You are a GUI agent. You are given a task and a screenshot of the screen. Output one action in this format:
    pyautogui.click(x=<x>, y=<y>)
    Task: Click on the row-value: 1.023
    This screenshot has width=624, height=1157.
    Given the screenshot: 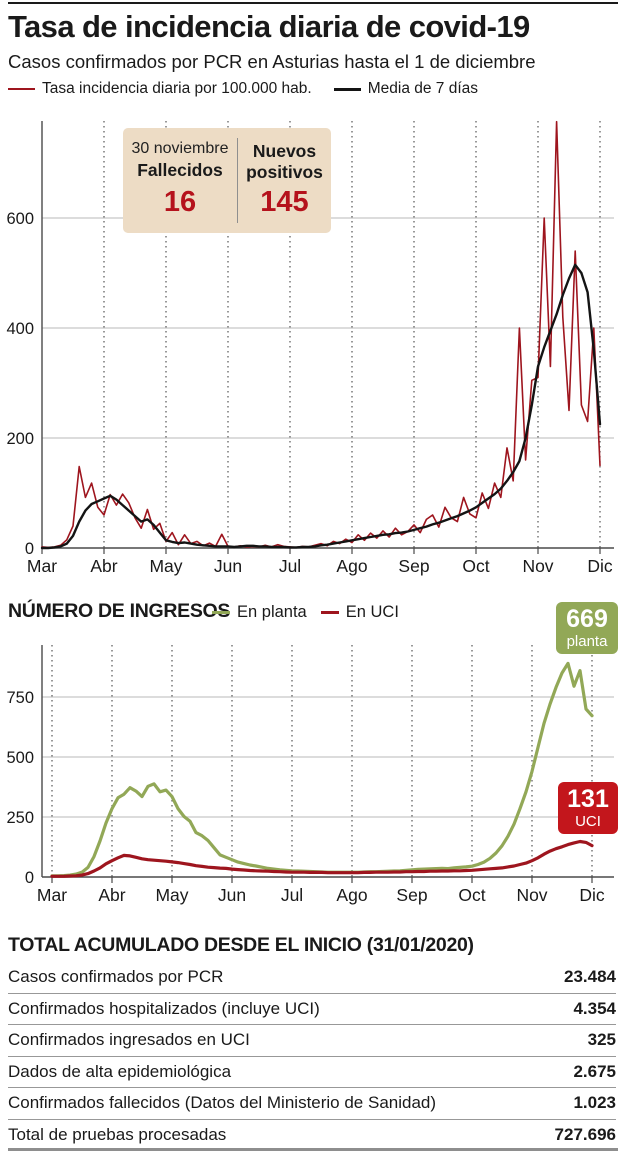 What is the action you would take?
    pyautogui.click(x=594, y=1103)
    